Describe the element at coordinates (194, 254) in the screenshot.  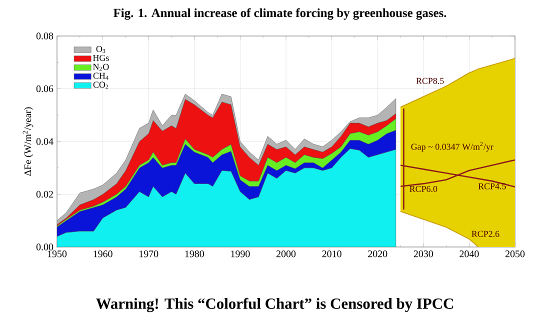
I see `x-tick-label: 1980` at that location.